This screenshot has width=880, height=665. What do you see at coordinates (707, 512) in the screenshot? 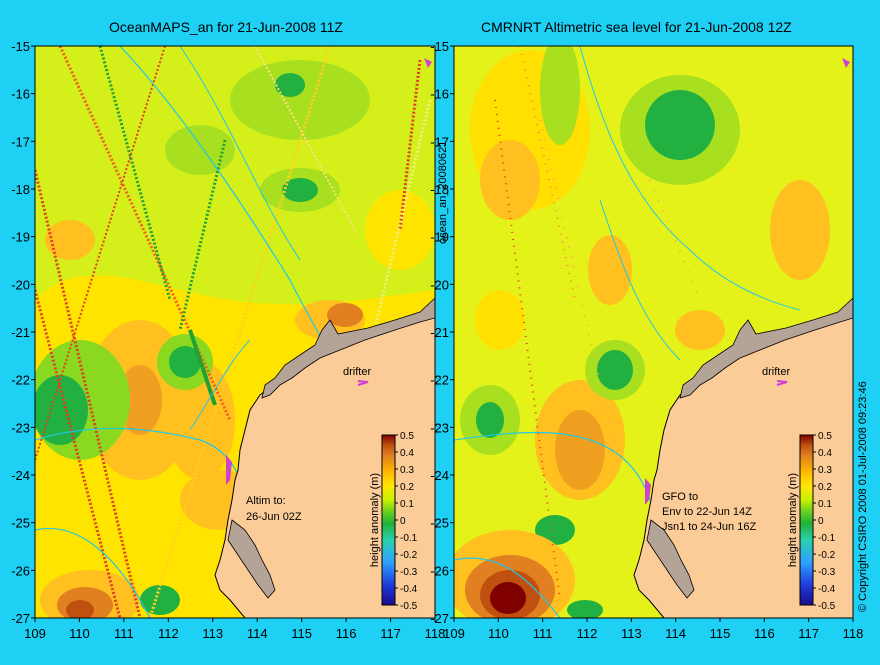
I see `right-altim-note-line-2: Env to 22-Jun 14Z` at bounding box center [707, 512].